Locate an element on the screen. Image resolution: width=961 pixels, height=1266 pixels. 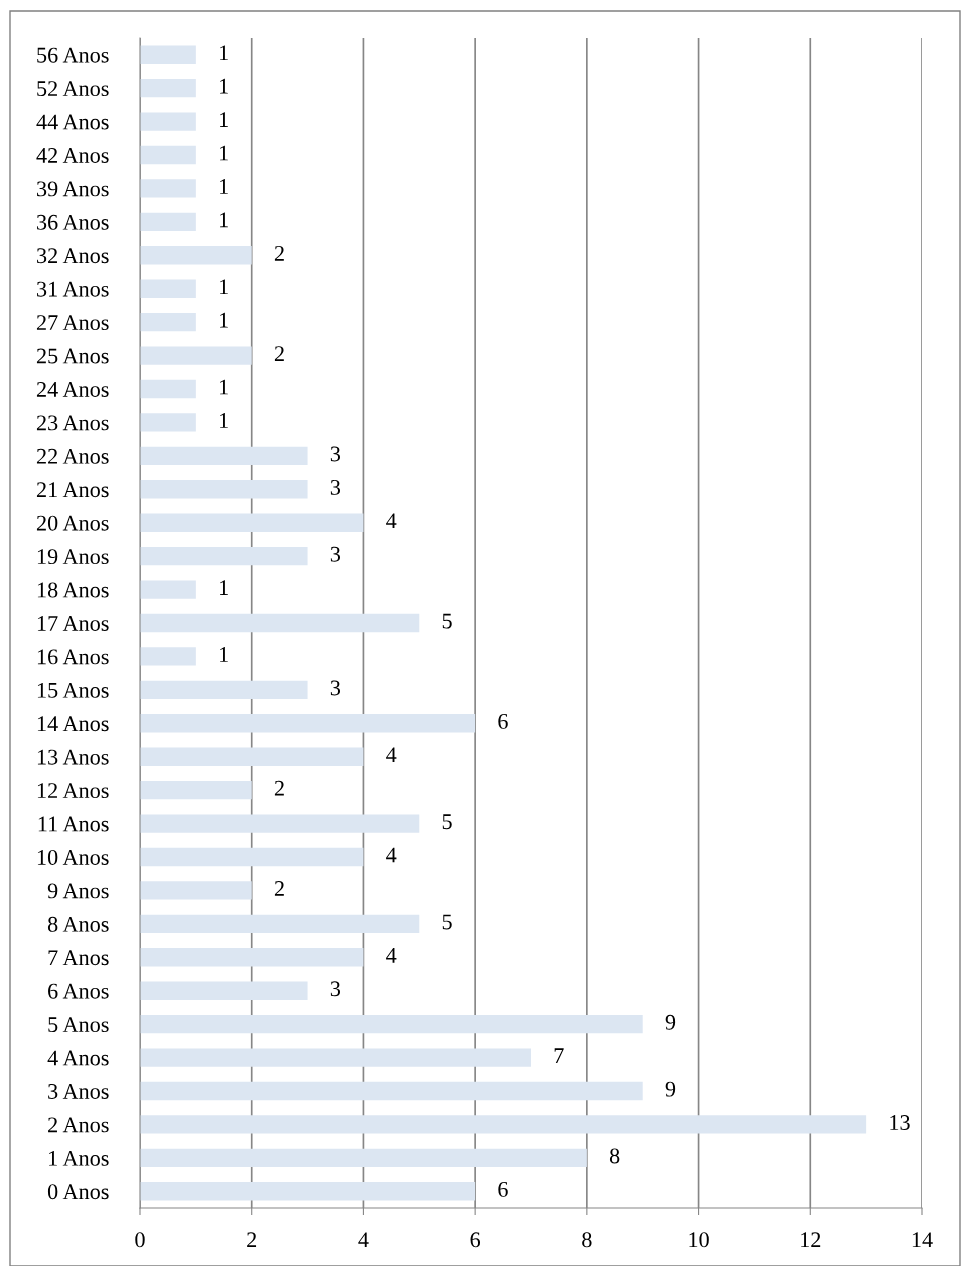
y-tick-label: 15 Anos is located at coordinates (73, 690).